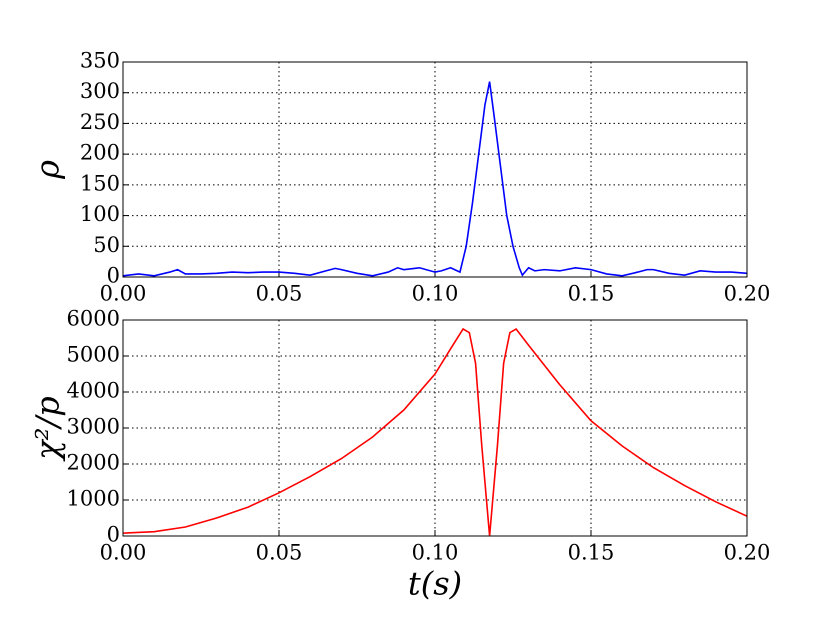 This screenshot has height=623, width=830. I want to click on y-tick-label: 5000, so click(93, 355).